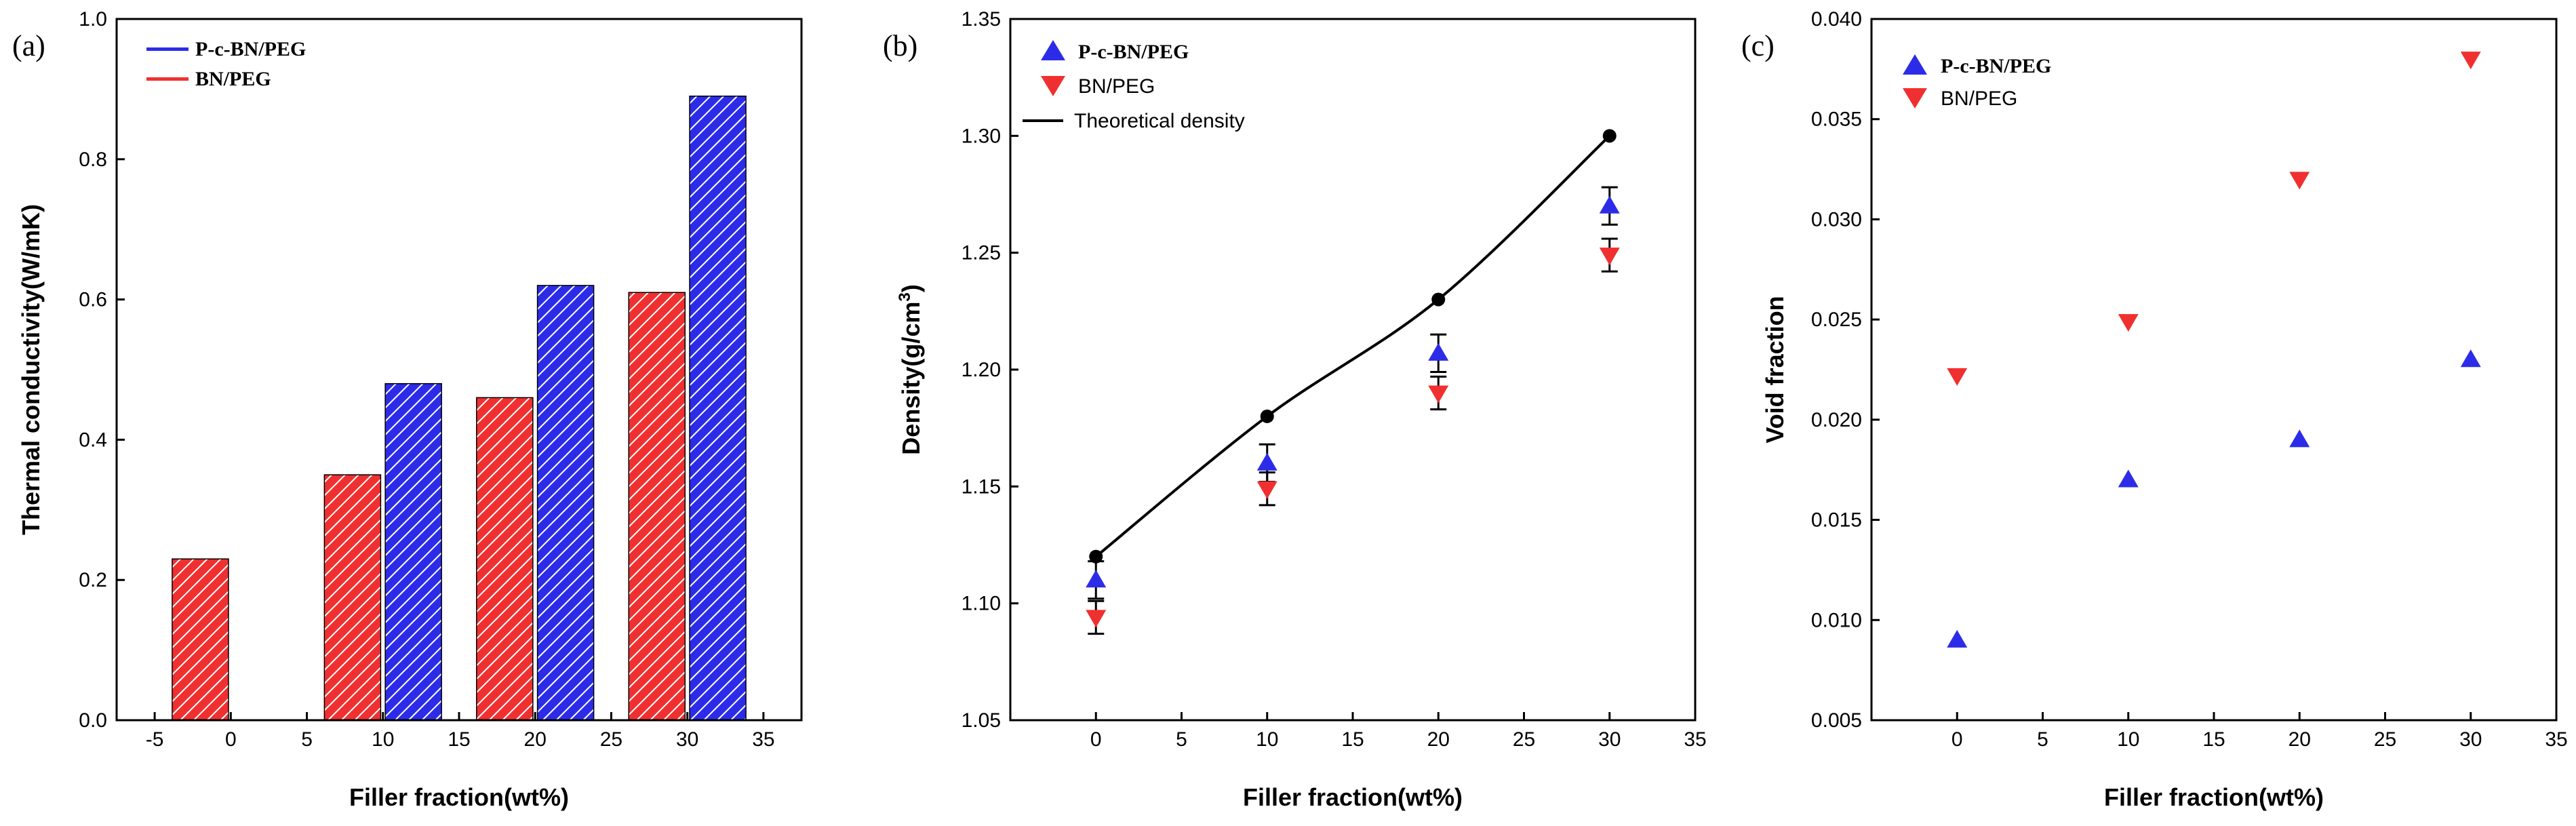  I want to click on panel-b-y-ticks: 1.05 1.10 1.15 1.20 1.25 1.30 1.35, so click(990, 370).